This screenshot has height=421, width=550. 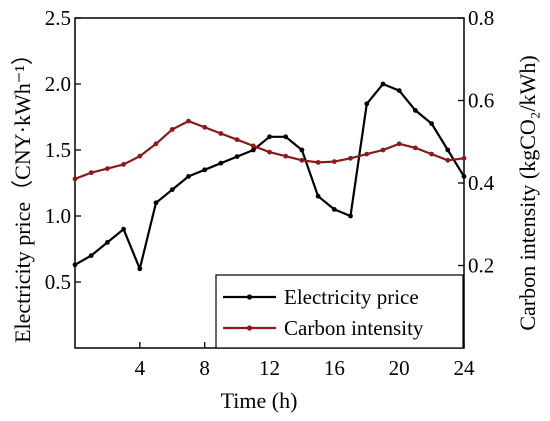 What do you see at coordinates (249, 297) in the screenshot?
I see `legend-marker-price` at bounding box center [249, 297].